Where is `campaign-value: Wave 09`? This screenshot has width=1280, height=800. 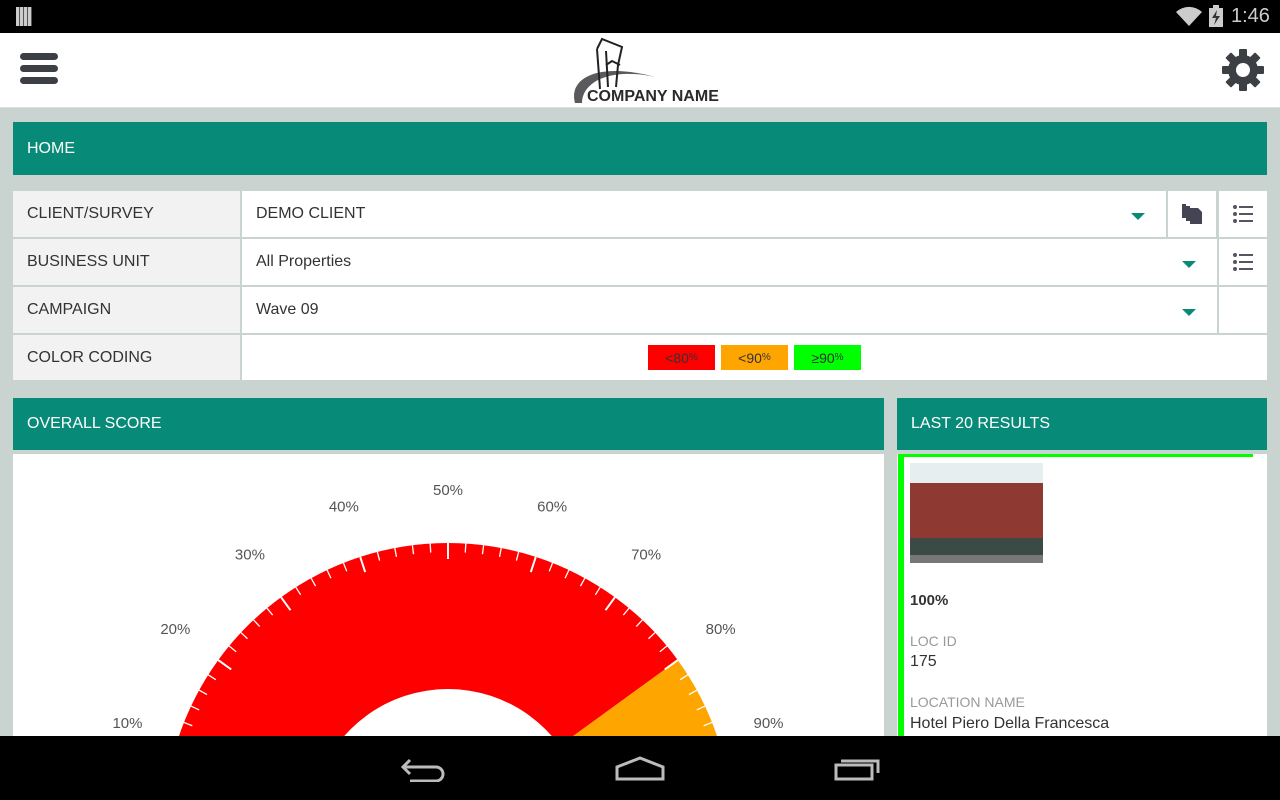
campaign-value: Wave 09 is located at coordinates (287, 309).